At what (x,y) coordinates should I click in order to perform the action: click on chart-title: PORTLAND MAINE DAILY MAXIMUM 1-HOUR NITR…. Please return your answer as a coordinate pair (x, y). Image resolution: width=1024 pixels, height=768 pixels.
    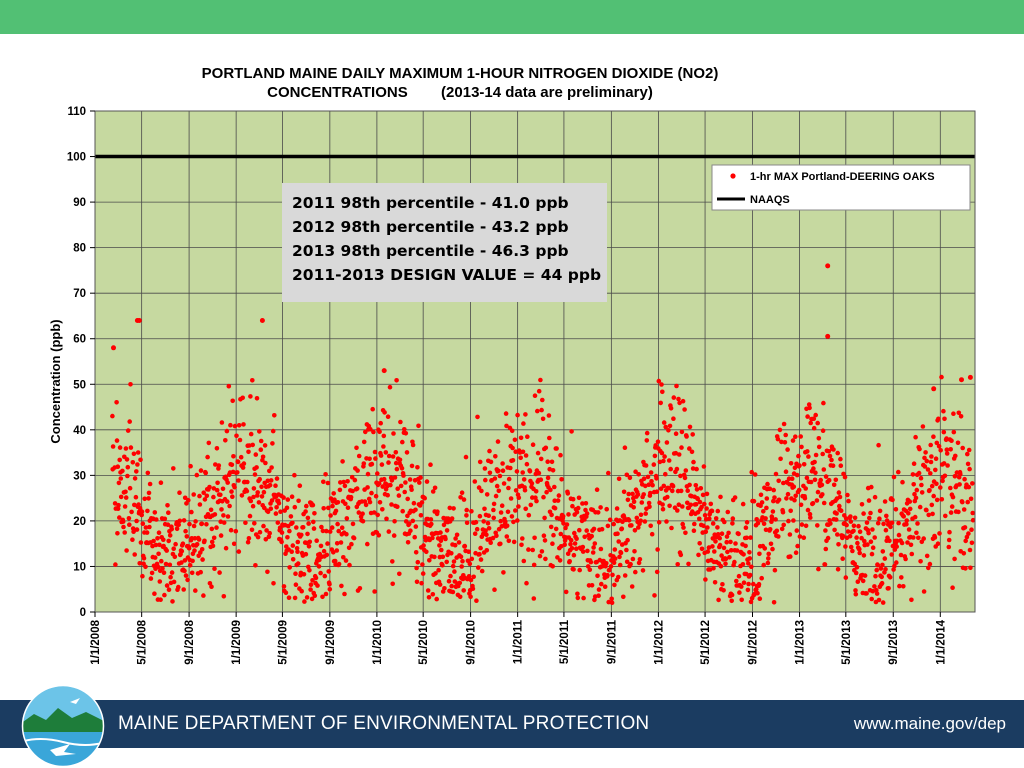
    Looking at the image, I should click on (460, 83).